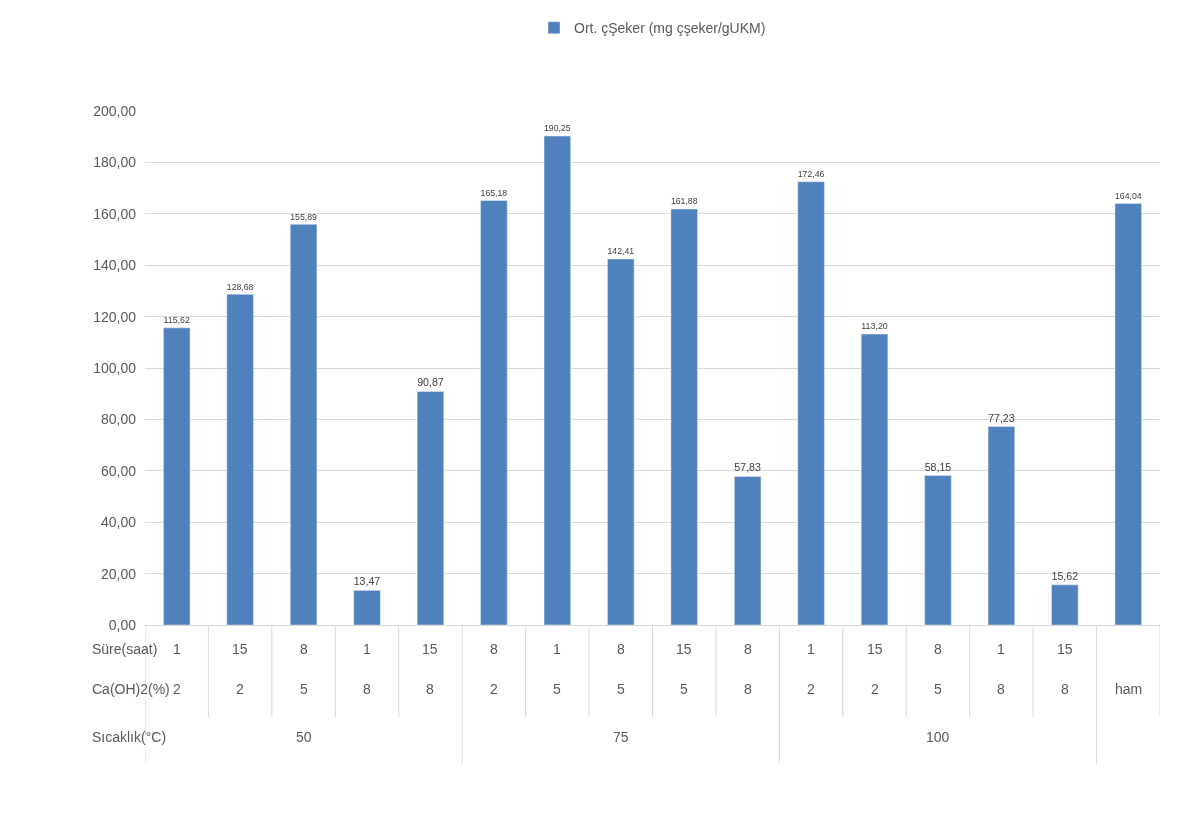 This screenshot has height=813, width=1178. I want to click on text: Ca(OH)2(%), so click(131, 689).